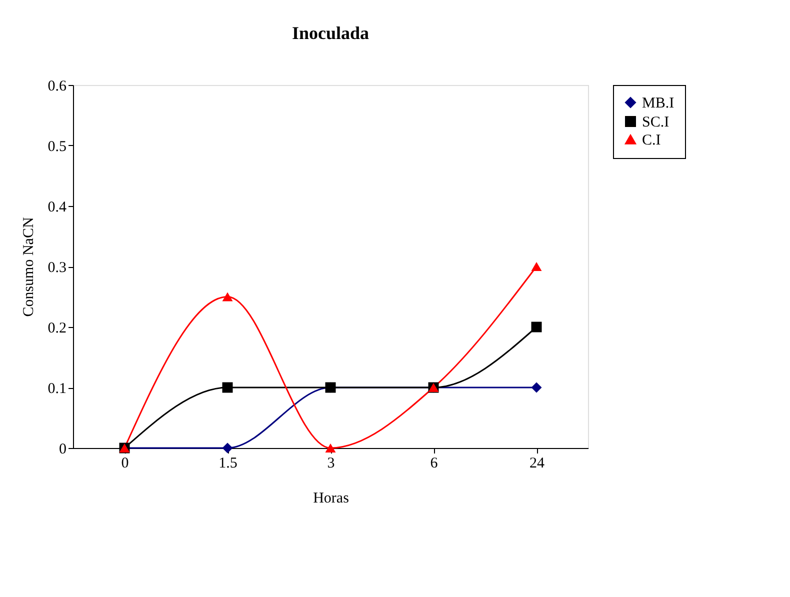 The height and width of the screenshot is (597, 790). Describe the element at coordinates (28, 267) in the screenshot. I see `y-axis-title: Consumo NaCN` at that location.